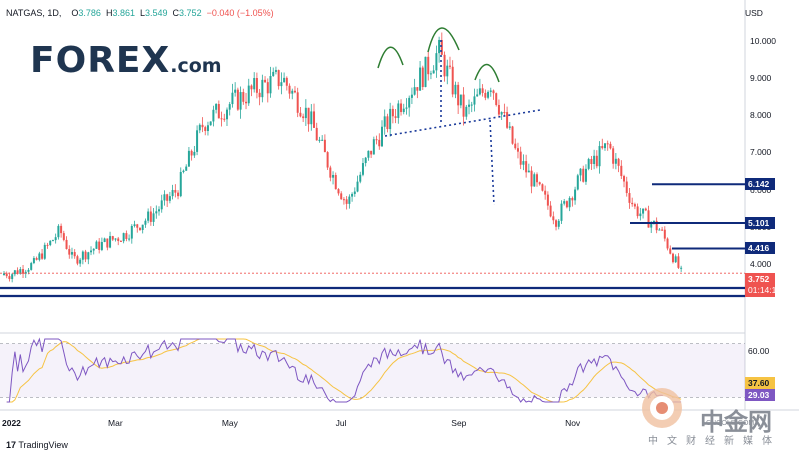  I want to click on forex-logo: FOREX.com, so click(126, 60).